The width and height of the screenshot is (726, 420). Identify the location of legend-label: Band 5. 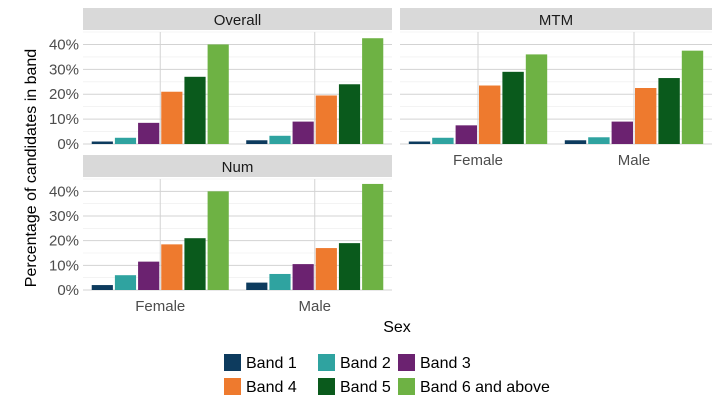
(365, 387).